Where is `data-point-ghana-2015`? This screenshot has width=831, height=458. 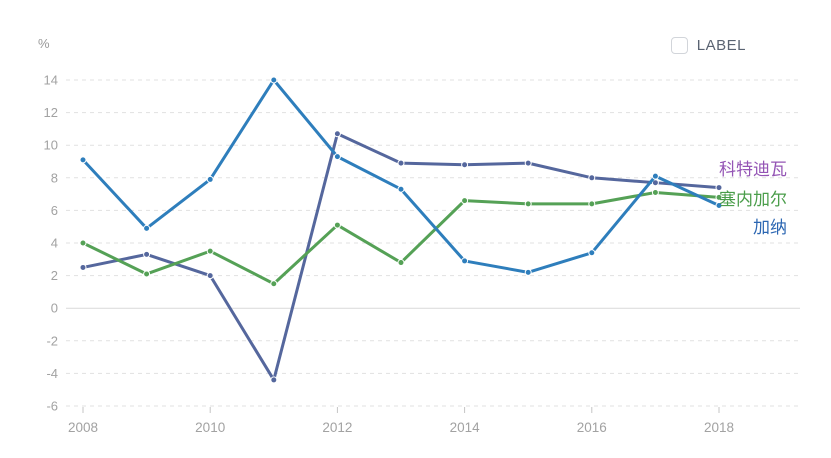 data-point-ghana-2015 is located at coordinates (528, 272).